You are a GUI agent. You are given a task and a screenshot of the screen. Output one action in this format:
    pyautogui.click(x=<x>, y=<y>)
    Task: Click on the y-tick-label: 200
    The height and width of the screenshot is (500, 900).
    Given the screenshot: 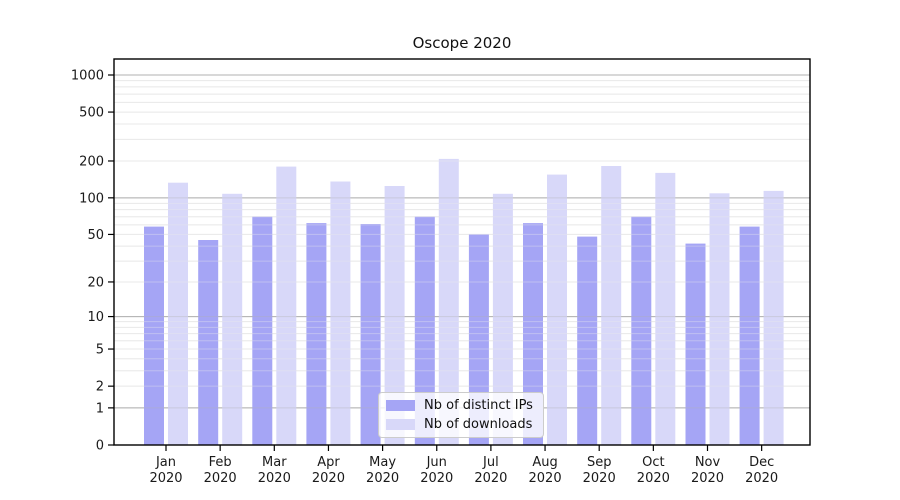 What is the action you would take?
    pyautogui.click(x=91, y=161)
    